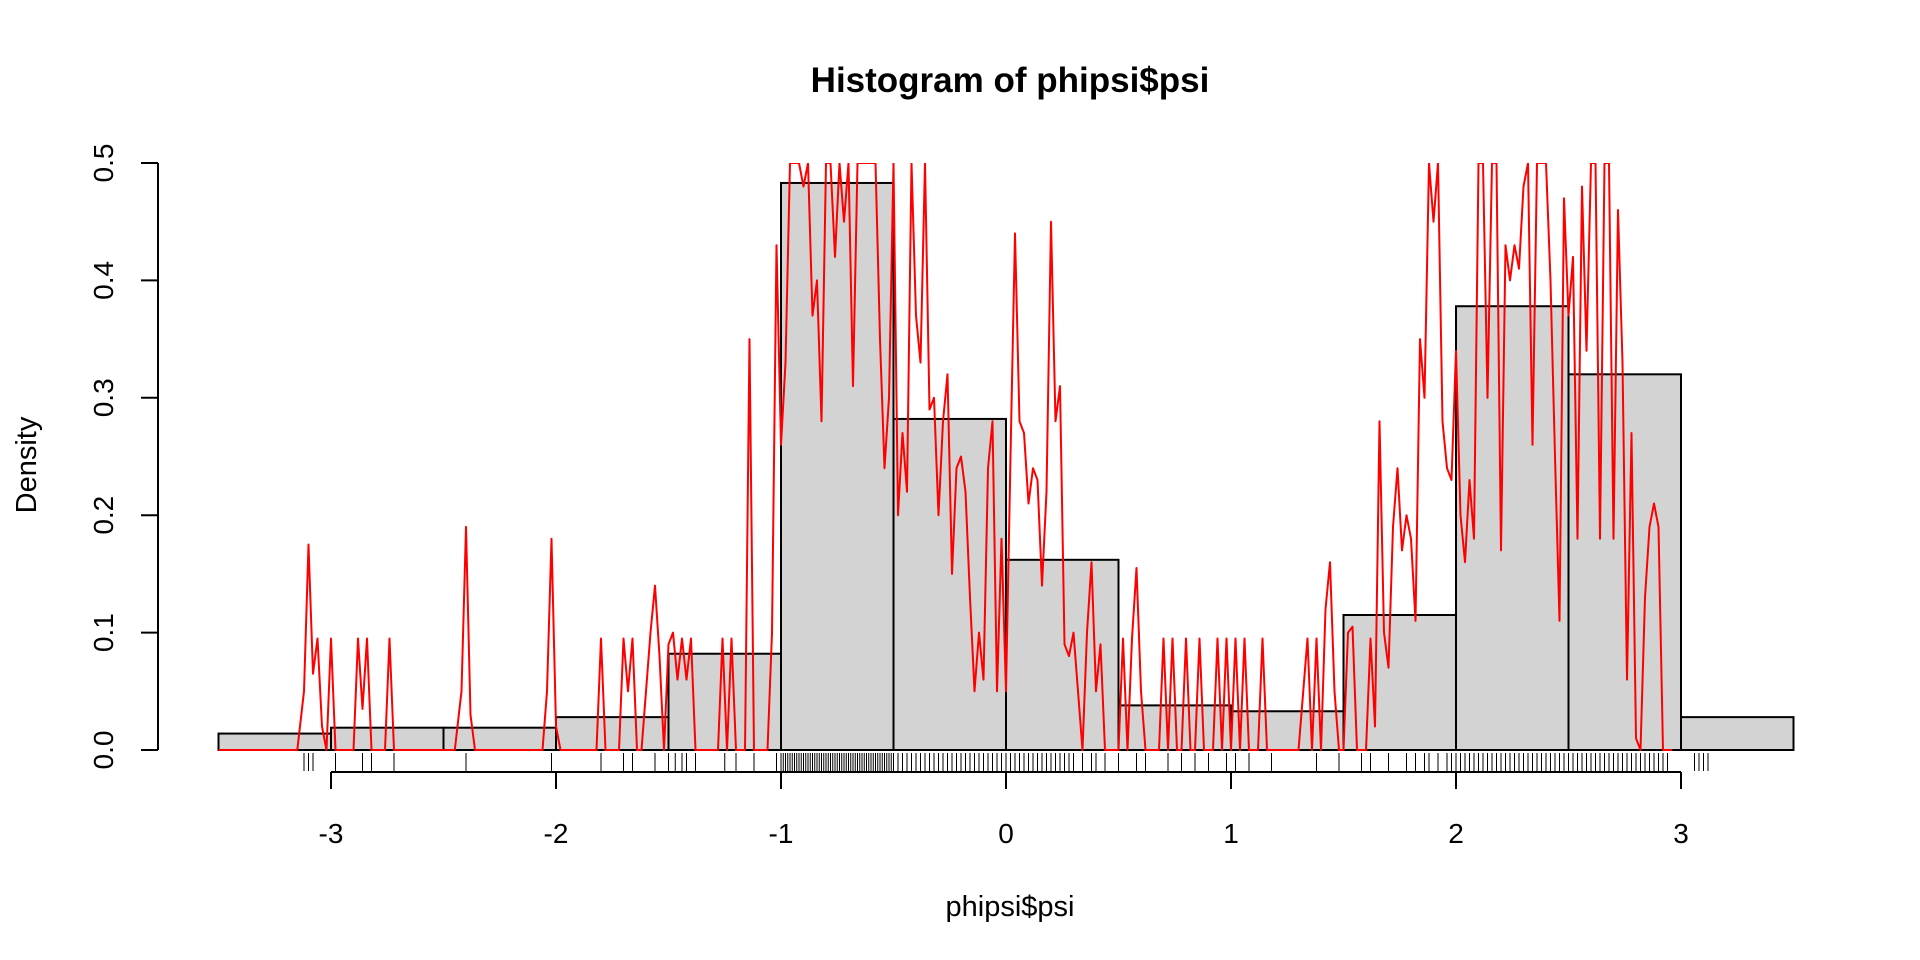  What do you see at coordinates (1231, 833) in the screenshot?
I see `x-tick-label: 1` at bounding box center [1231, 833].